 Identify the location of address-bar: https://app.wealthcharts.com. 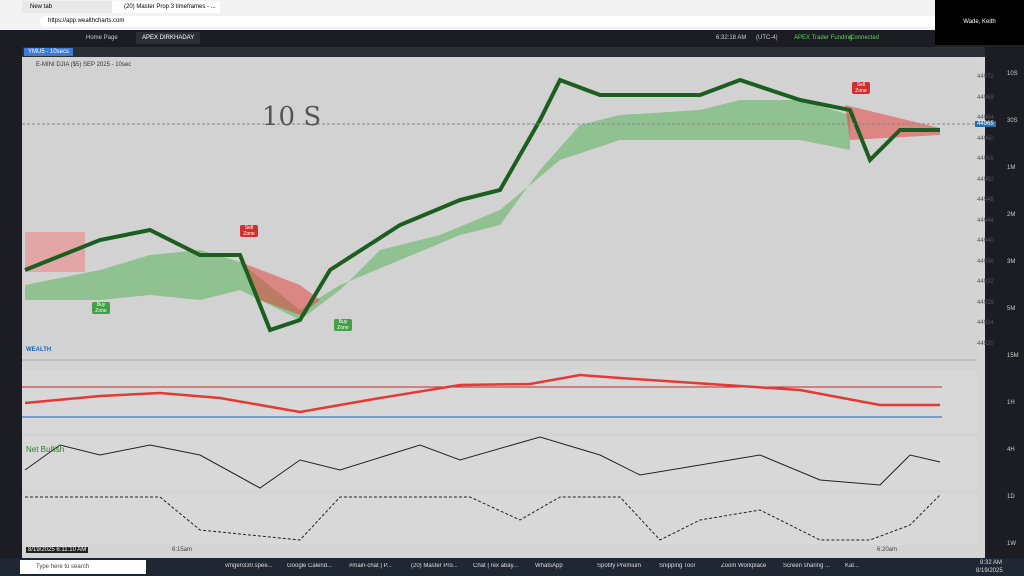
(489, 21).